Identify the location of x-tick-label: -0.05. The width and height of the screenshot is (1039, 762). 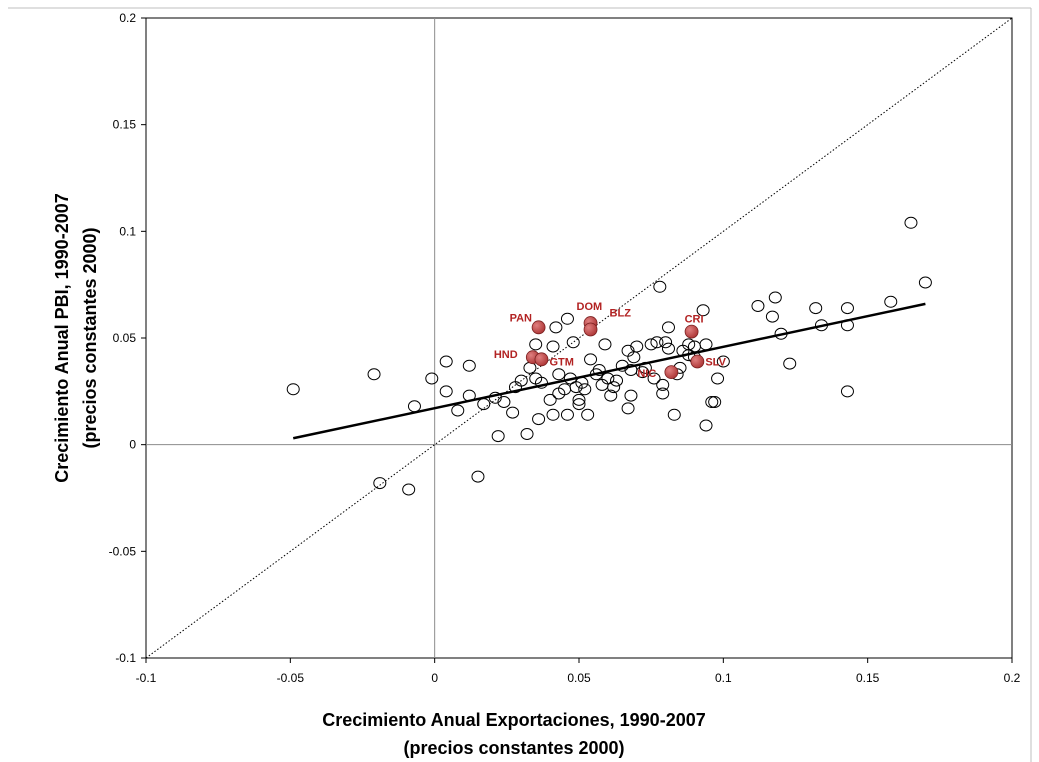
(291, 678).